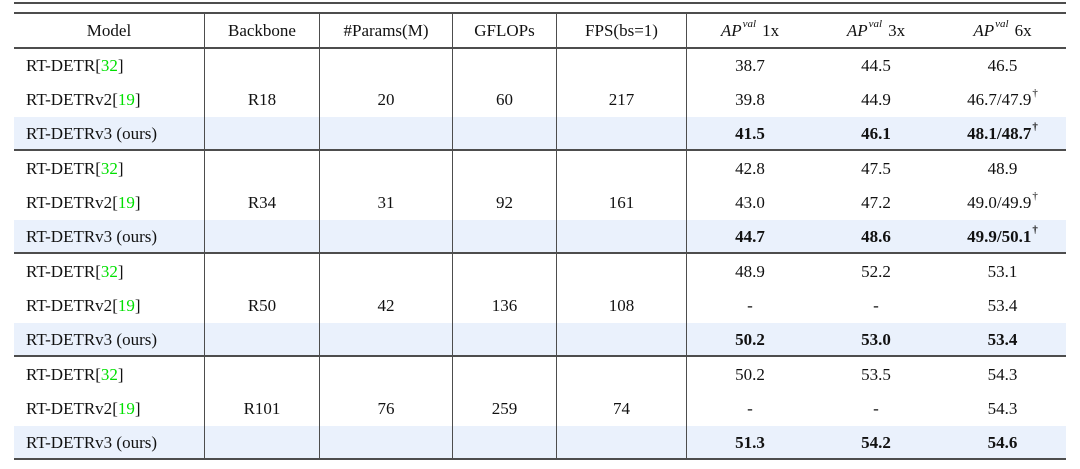 This screenshot has height=469, width=1080. I want to click on ap-value: 54.2, so click(876, 442).